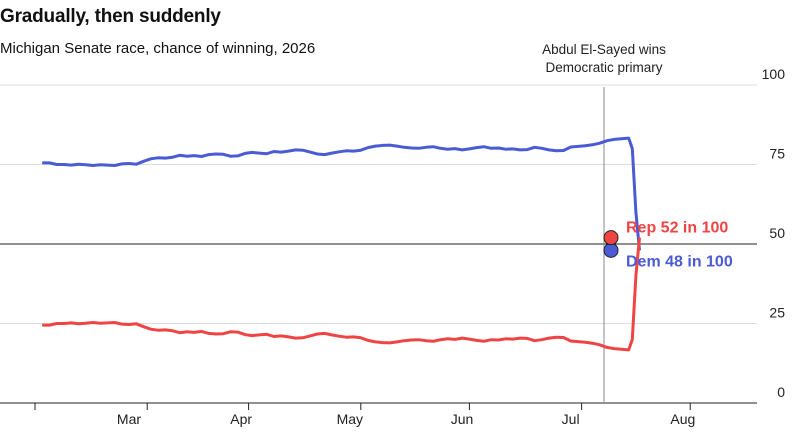 The width and height of the screenshot is (799, 435). What do you see at coordinates (679, 261) in the screenshot?
I see `end-label-dem: Dem 48 in 100` at bounding box center [679, 261].